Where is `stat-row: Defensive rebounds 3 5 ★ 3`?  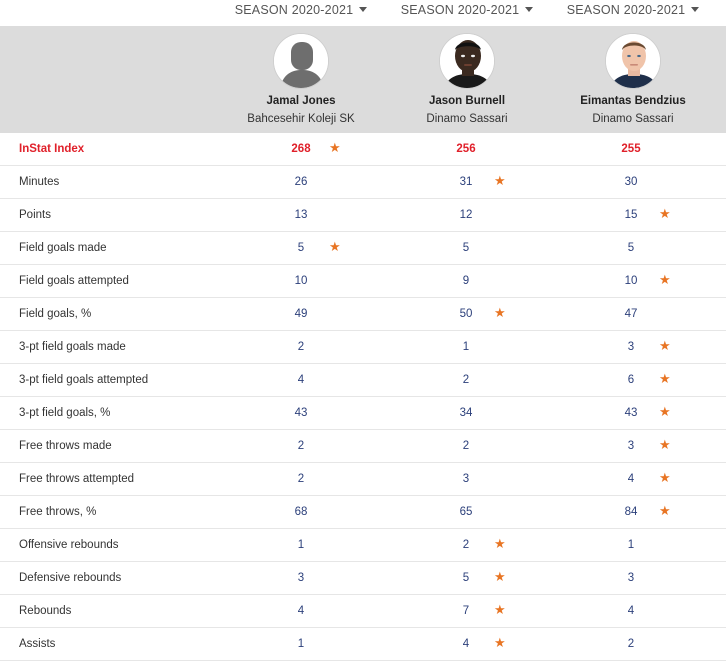
stat-row: Defensive rebounds 3 5 ★ 3 is located at coordinates (363, 578).